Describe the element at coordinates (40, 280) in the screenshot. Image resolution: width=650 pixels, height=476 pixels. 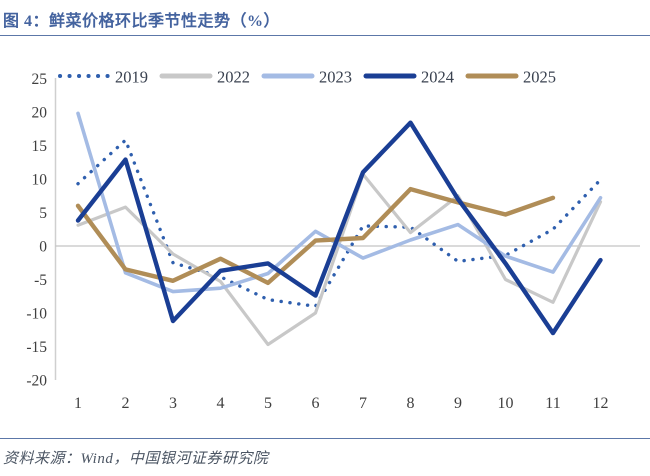
I see `y-tick-label: -5` at that location.